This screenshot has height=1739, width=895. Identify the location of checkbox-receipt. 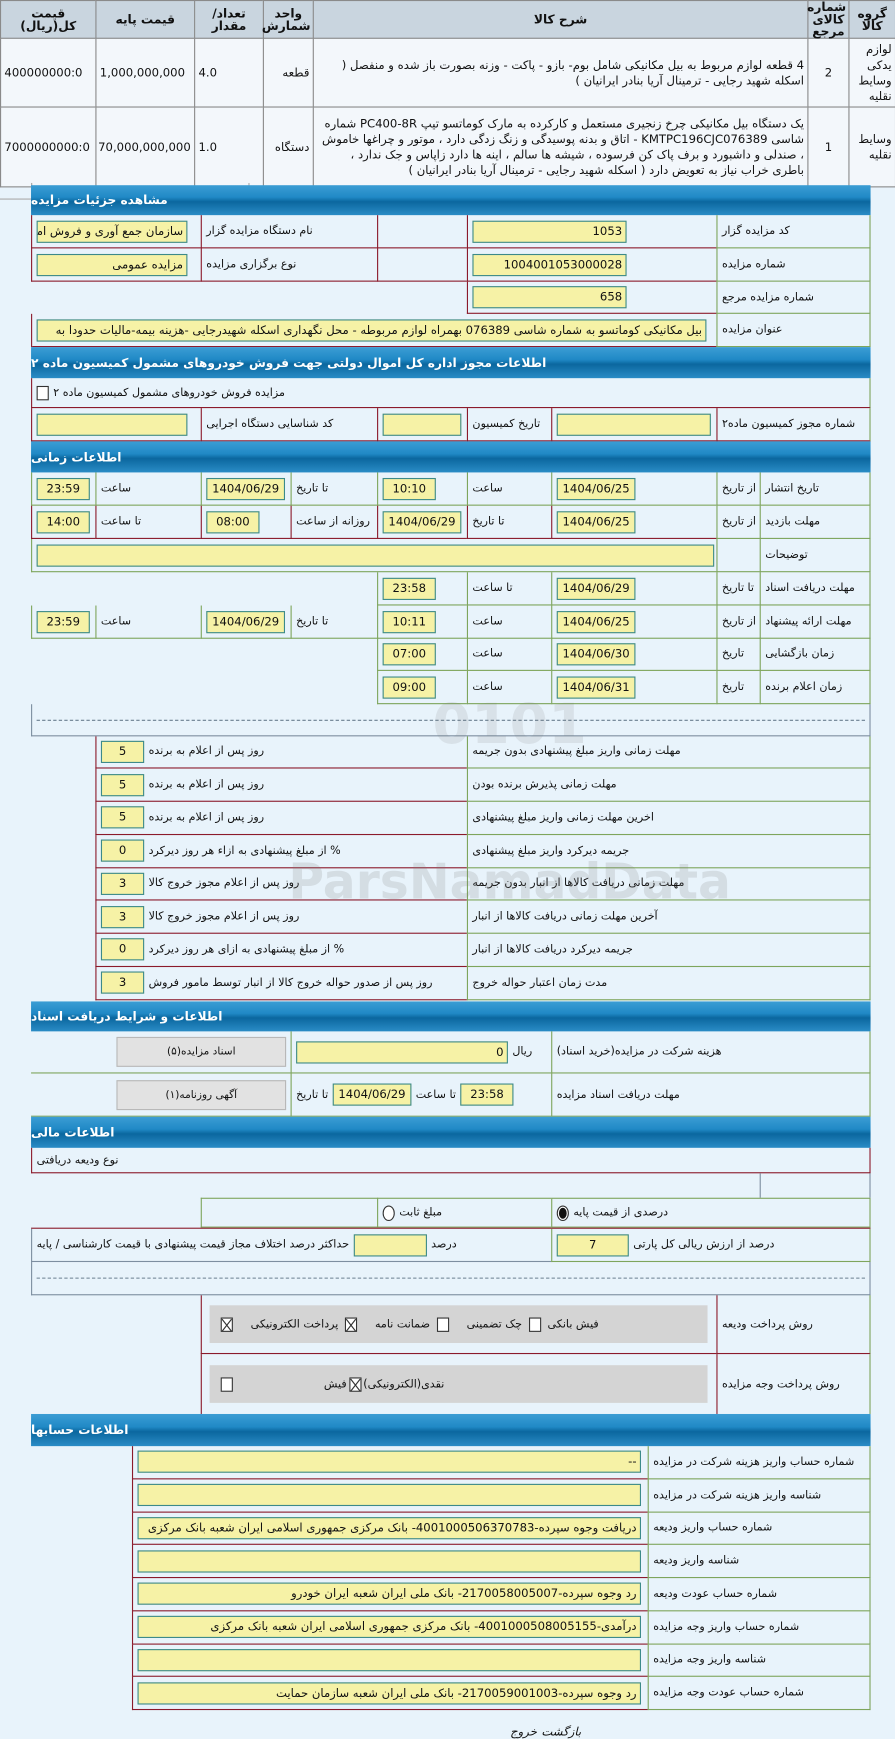
(226, 1384).